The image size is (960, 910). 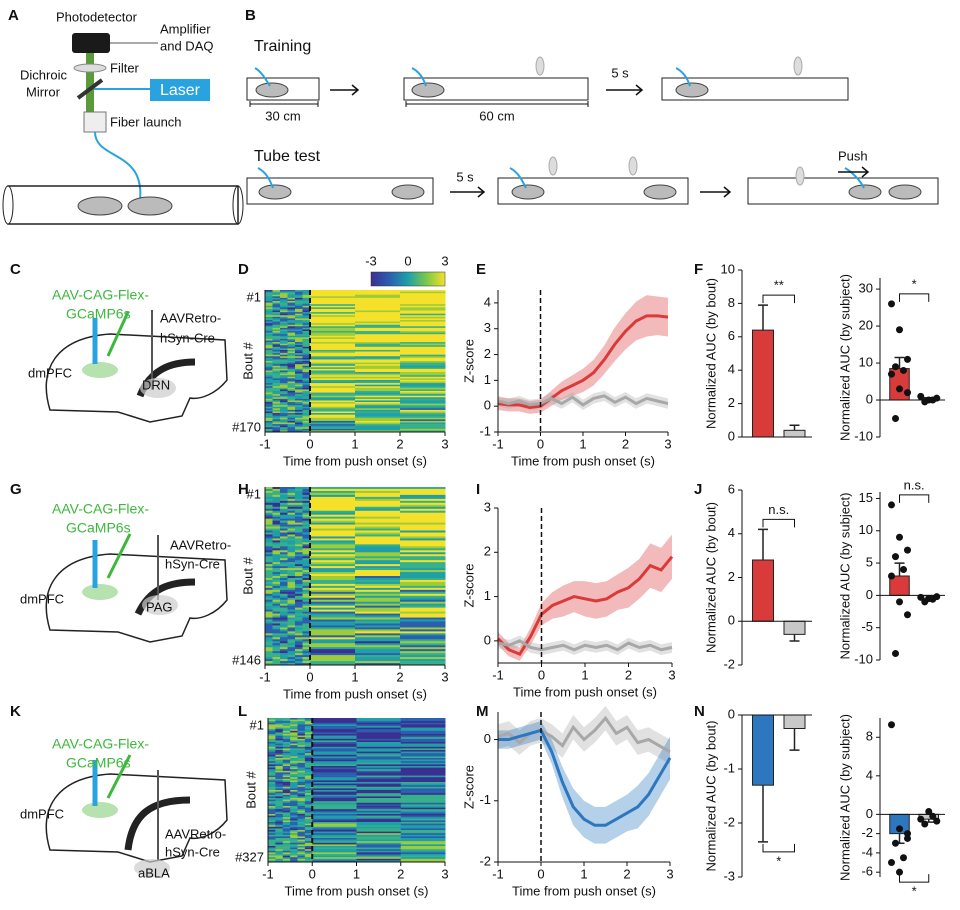 I want to click on y-tick-label: 8, so click(x=731, y=302).